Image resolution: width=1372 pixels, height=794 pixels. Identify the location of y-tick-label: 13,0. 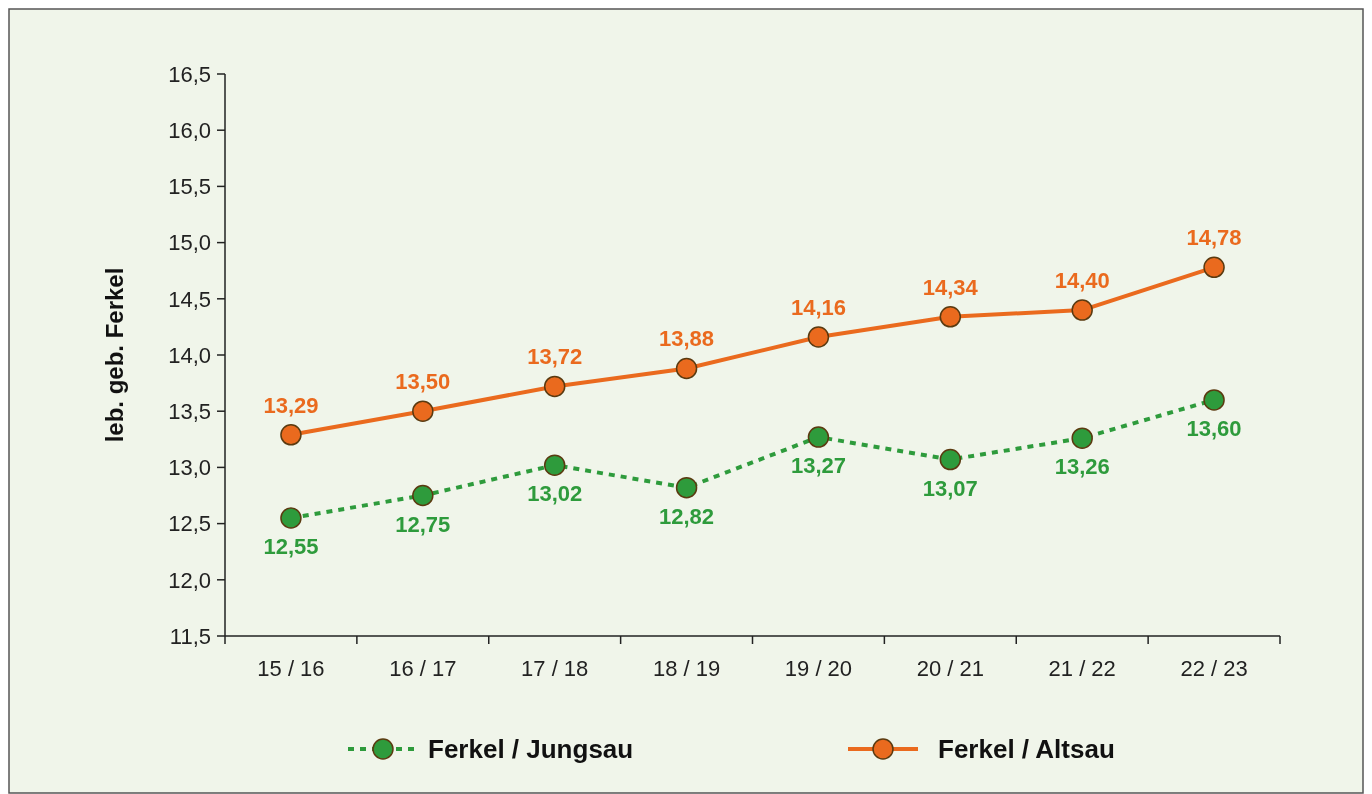
(189, 468).